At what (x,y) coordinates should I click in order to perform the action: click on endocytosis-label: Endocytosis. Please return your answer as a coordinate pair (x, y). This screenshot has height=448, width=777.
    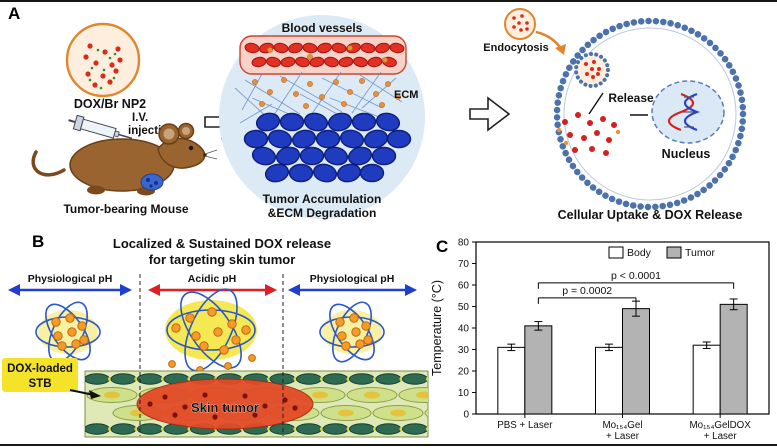
    Looking at the image, I should click on (515, 48).